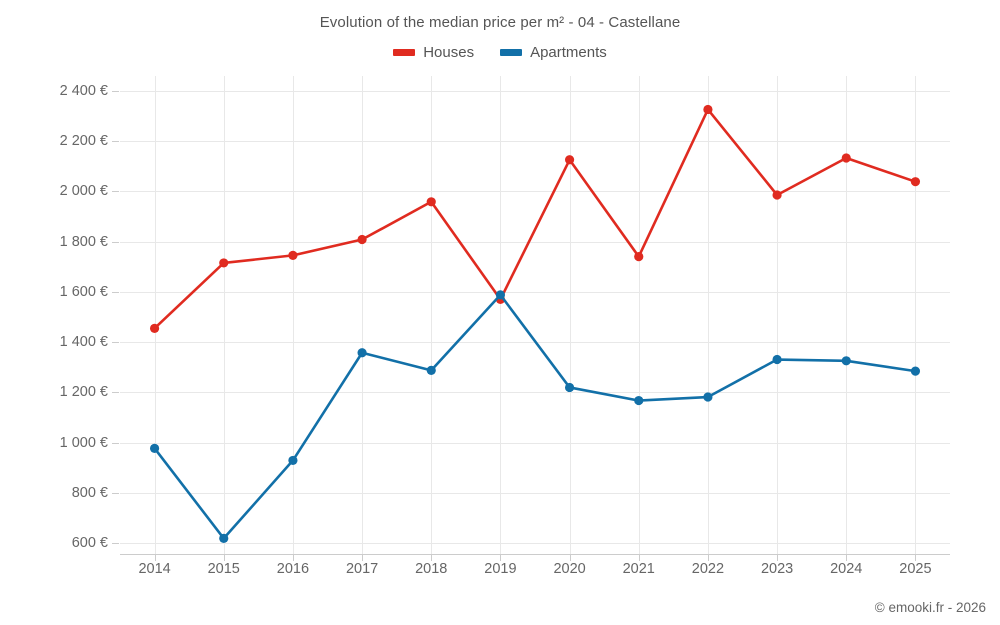 The width and height of the screenshot is (1000, 625). I want to click on x-axis-tick-label: 2021, so click(638, 569).